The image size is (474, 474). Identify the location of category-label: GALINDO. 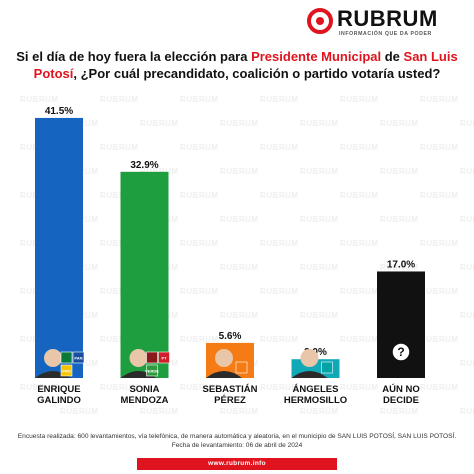
(59, 400).